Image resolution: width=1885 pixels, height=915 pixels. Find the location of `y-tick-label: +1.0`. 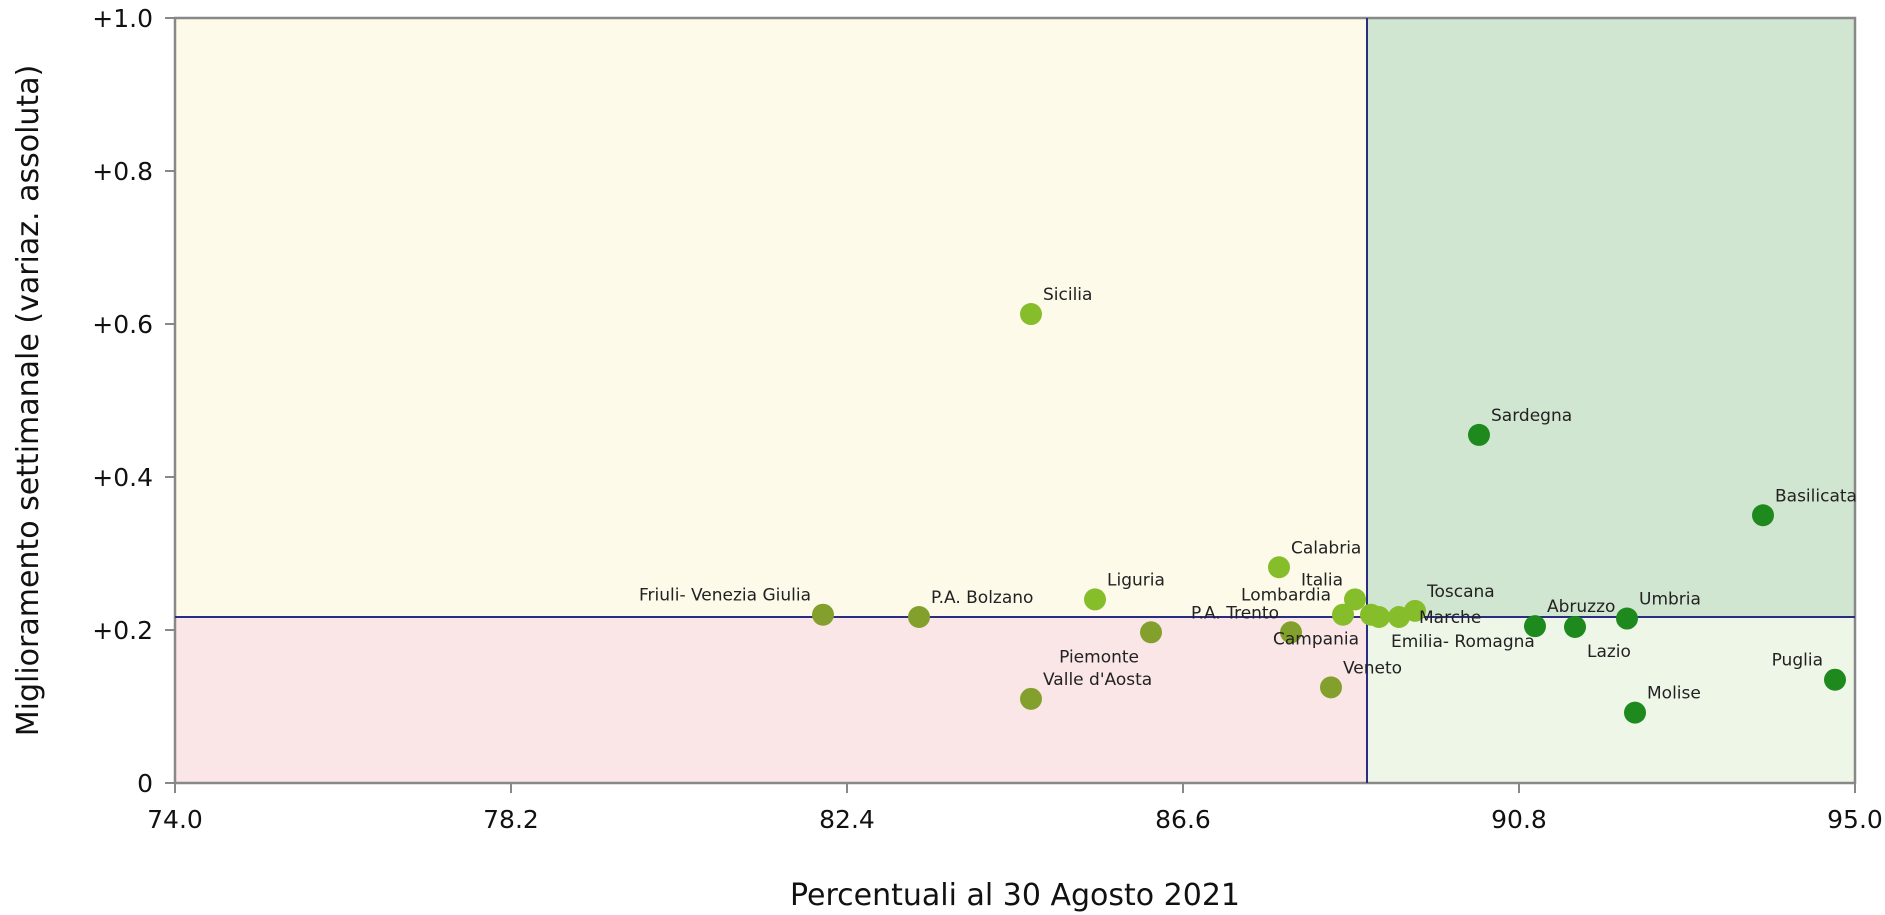

y-tick-label: +1.0 is located at coordinates (122, 18).